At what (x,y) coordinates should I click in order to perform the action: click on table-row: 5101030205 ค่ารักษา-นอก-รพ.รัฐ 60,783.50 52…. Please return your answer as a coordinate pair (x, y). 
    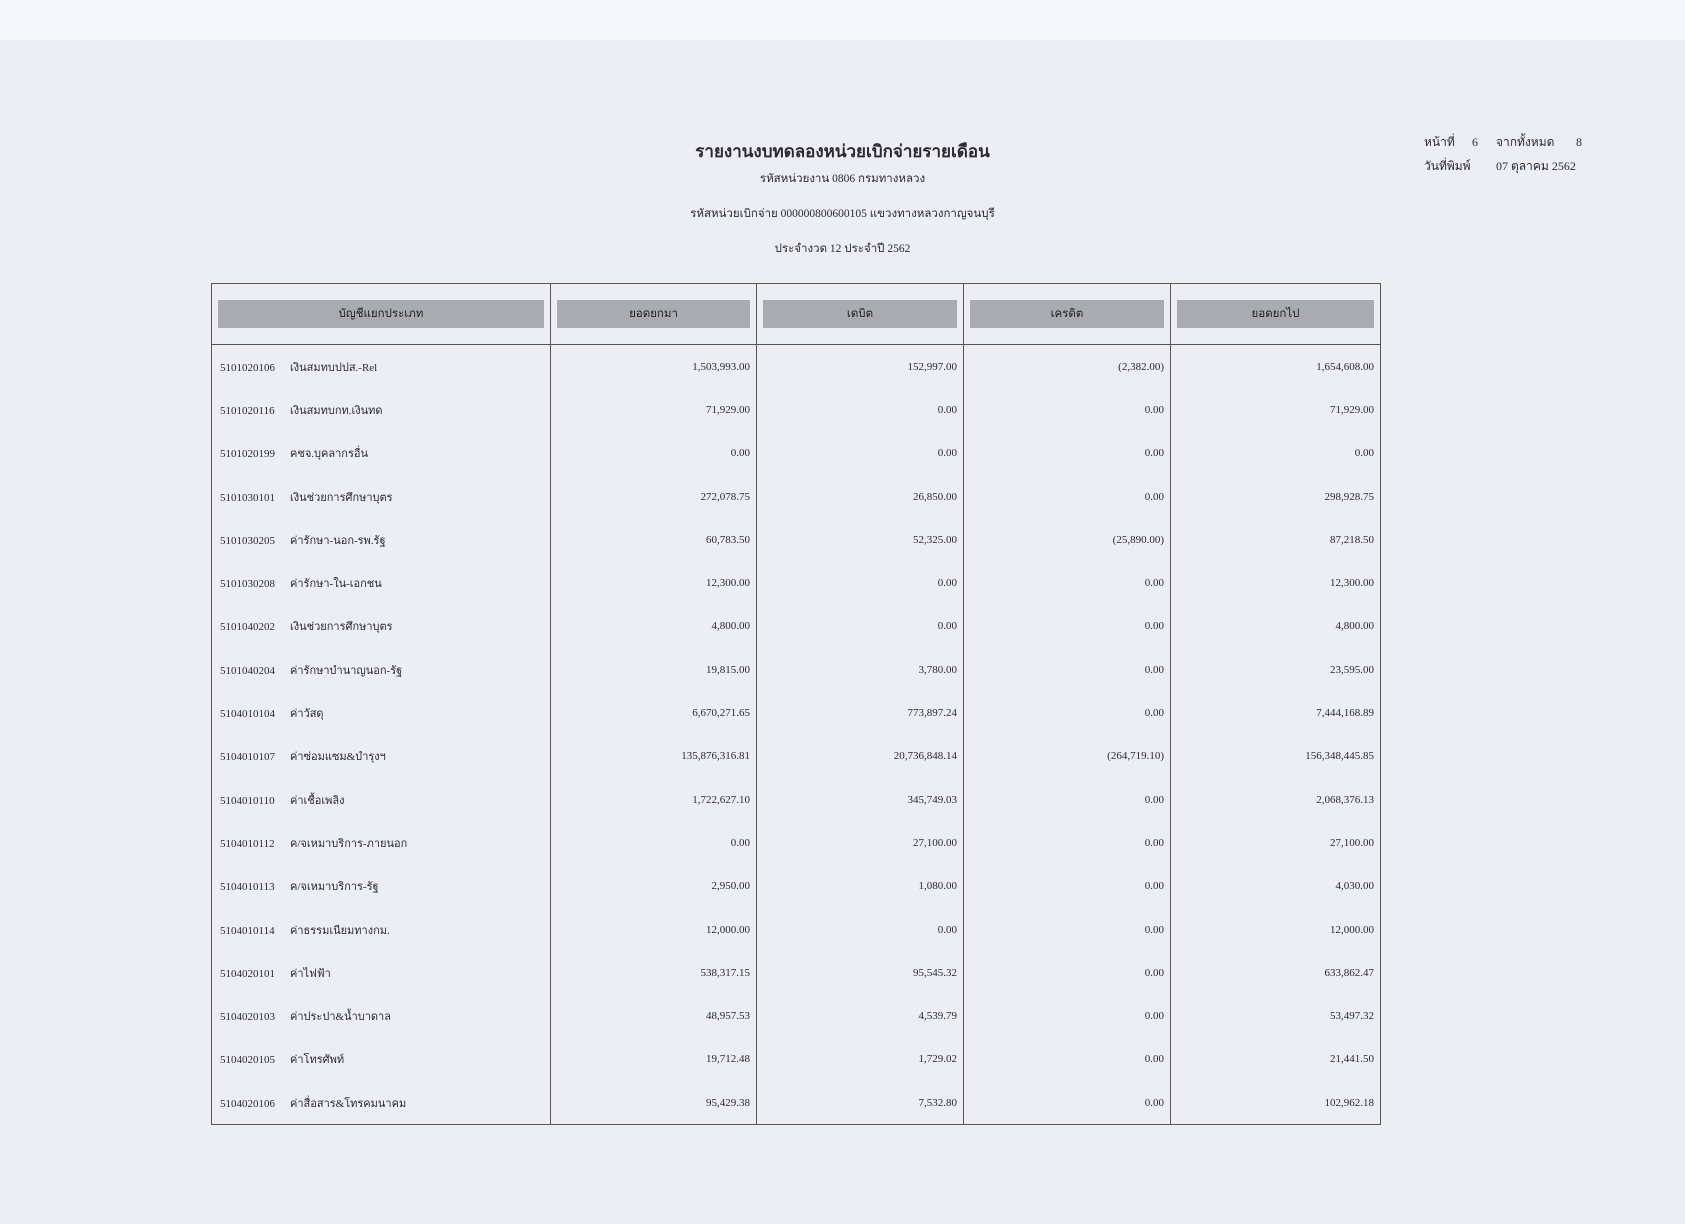
    Looking at the image, I should click on (796, 540).